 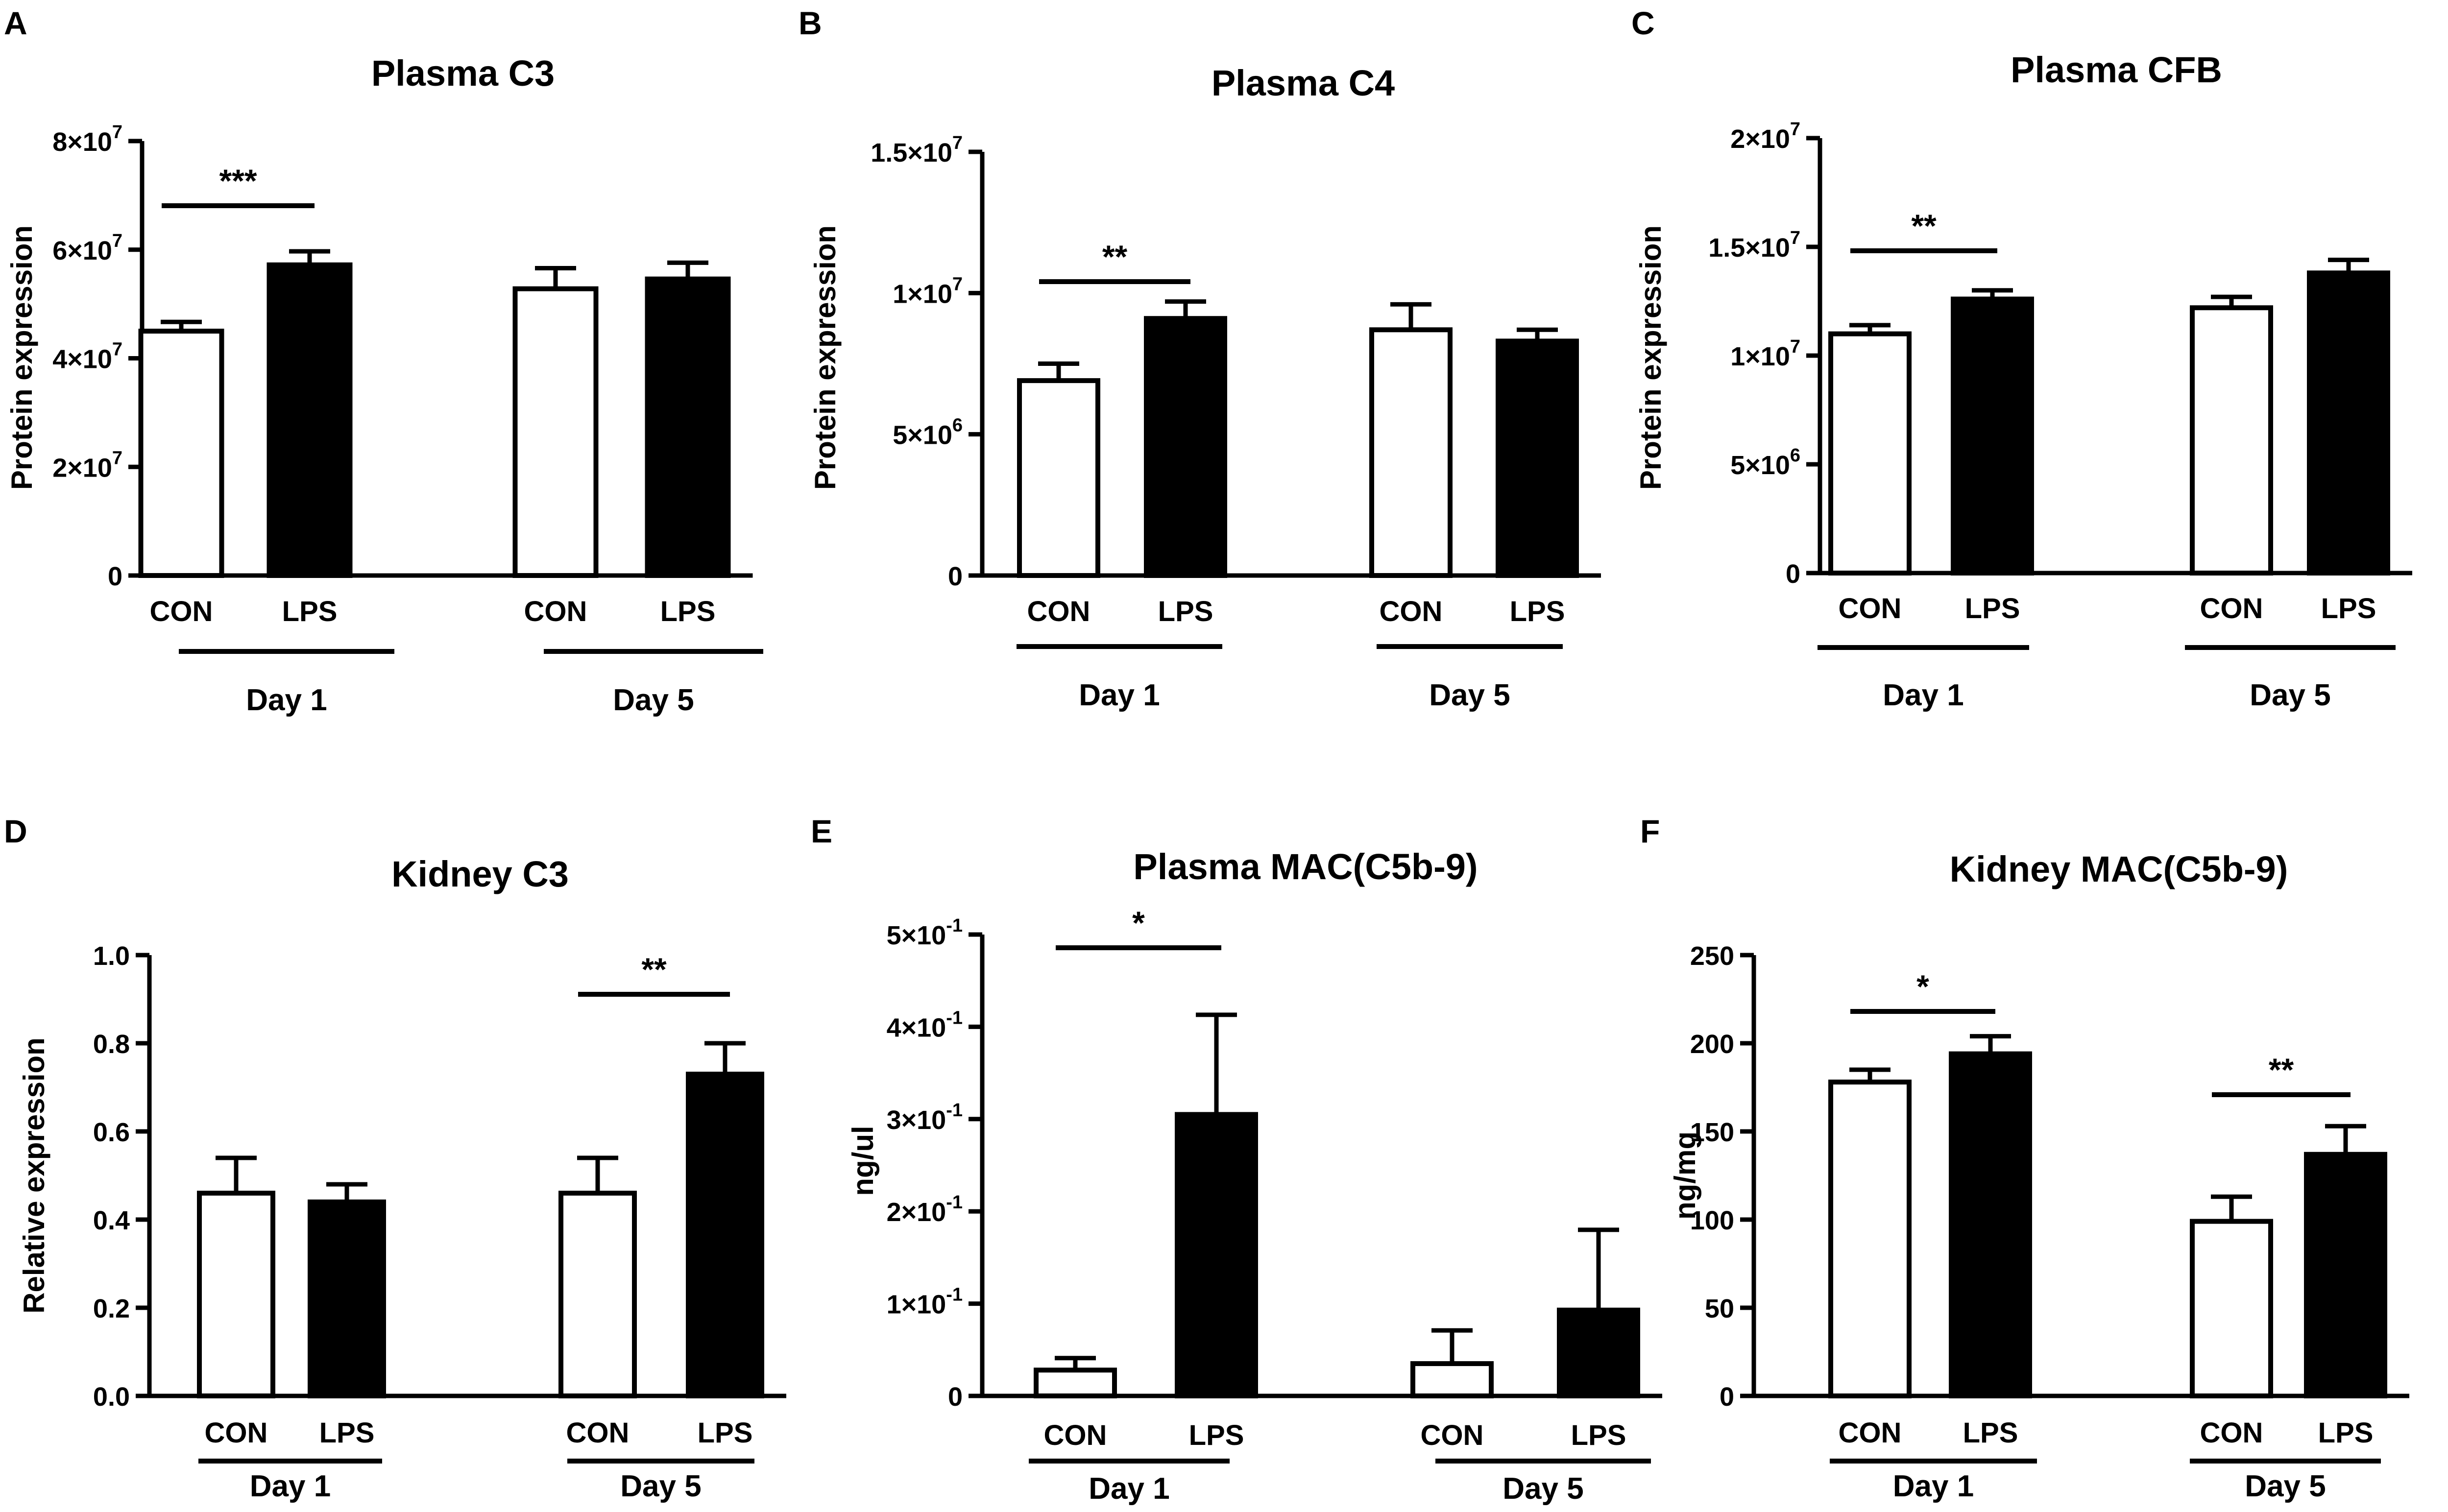 I want to click on chart-title: Plasma C4, so click(x=1304, y=83).